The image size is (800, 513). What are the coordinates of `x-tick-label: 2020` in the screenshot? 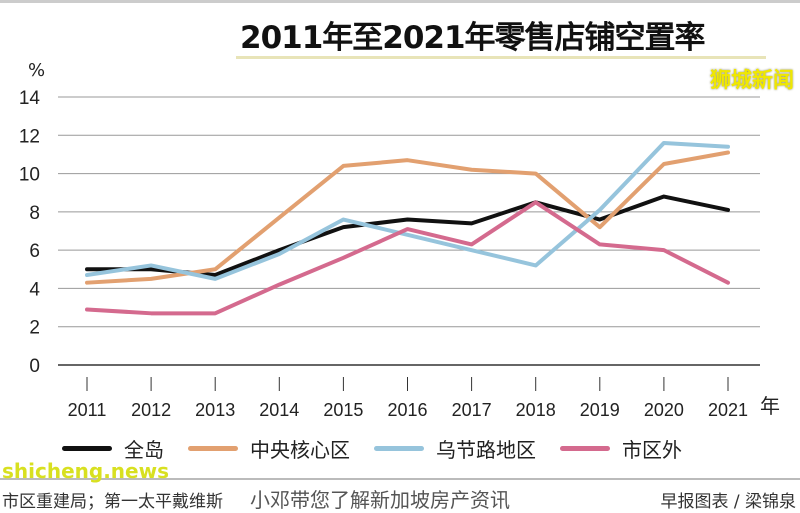 It's located at (664, 410).